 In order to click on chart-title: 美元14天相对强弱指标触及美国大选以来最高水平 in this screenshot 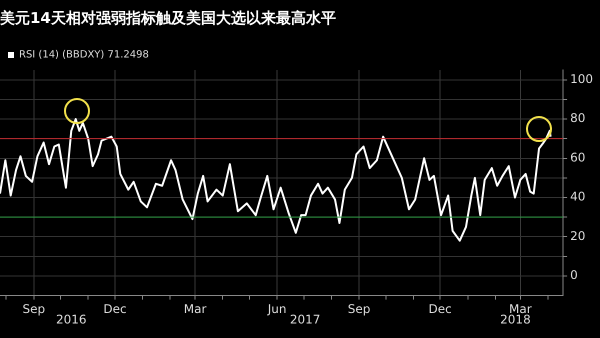, I will do `click(168, 17)`.